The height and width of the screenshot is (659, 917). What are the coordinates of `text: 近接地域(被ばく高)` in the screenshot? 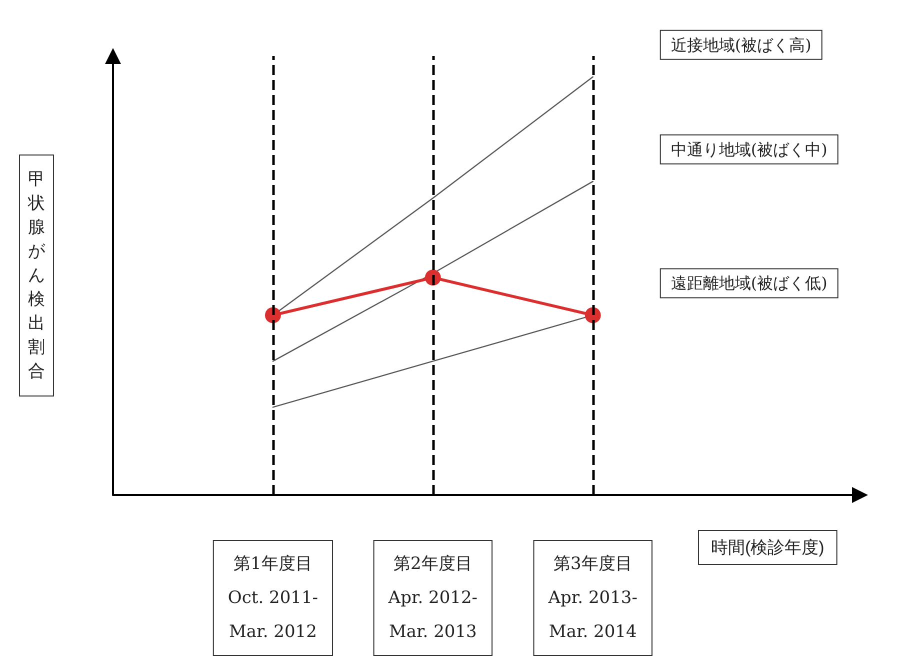 It's located at (741, 44).